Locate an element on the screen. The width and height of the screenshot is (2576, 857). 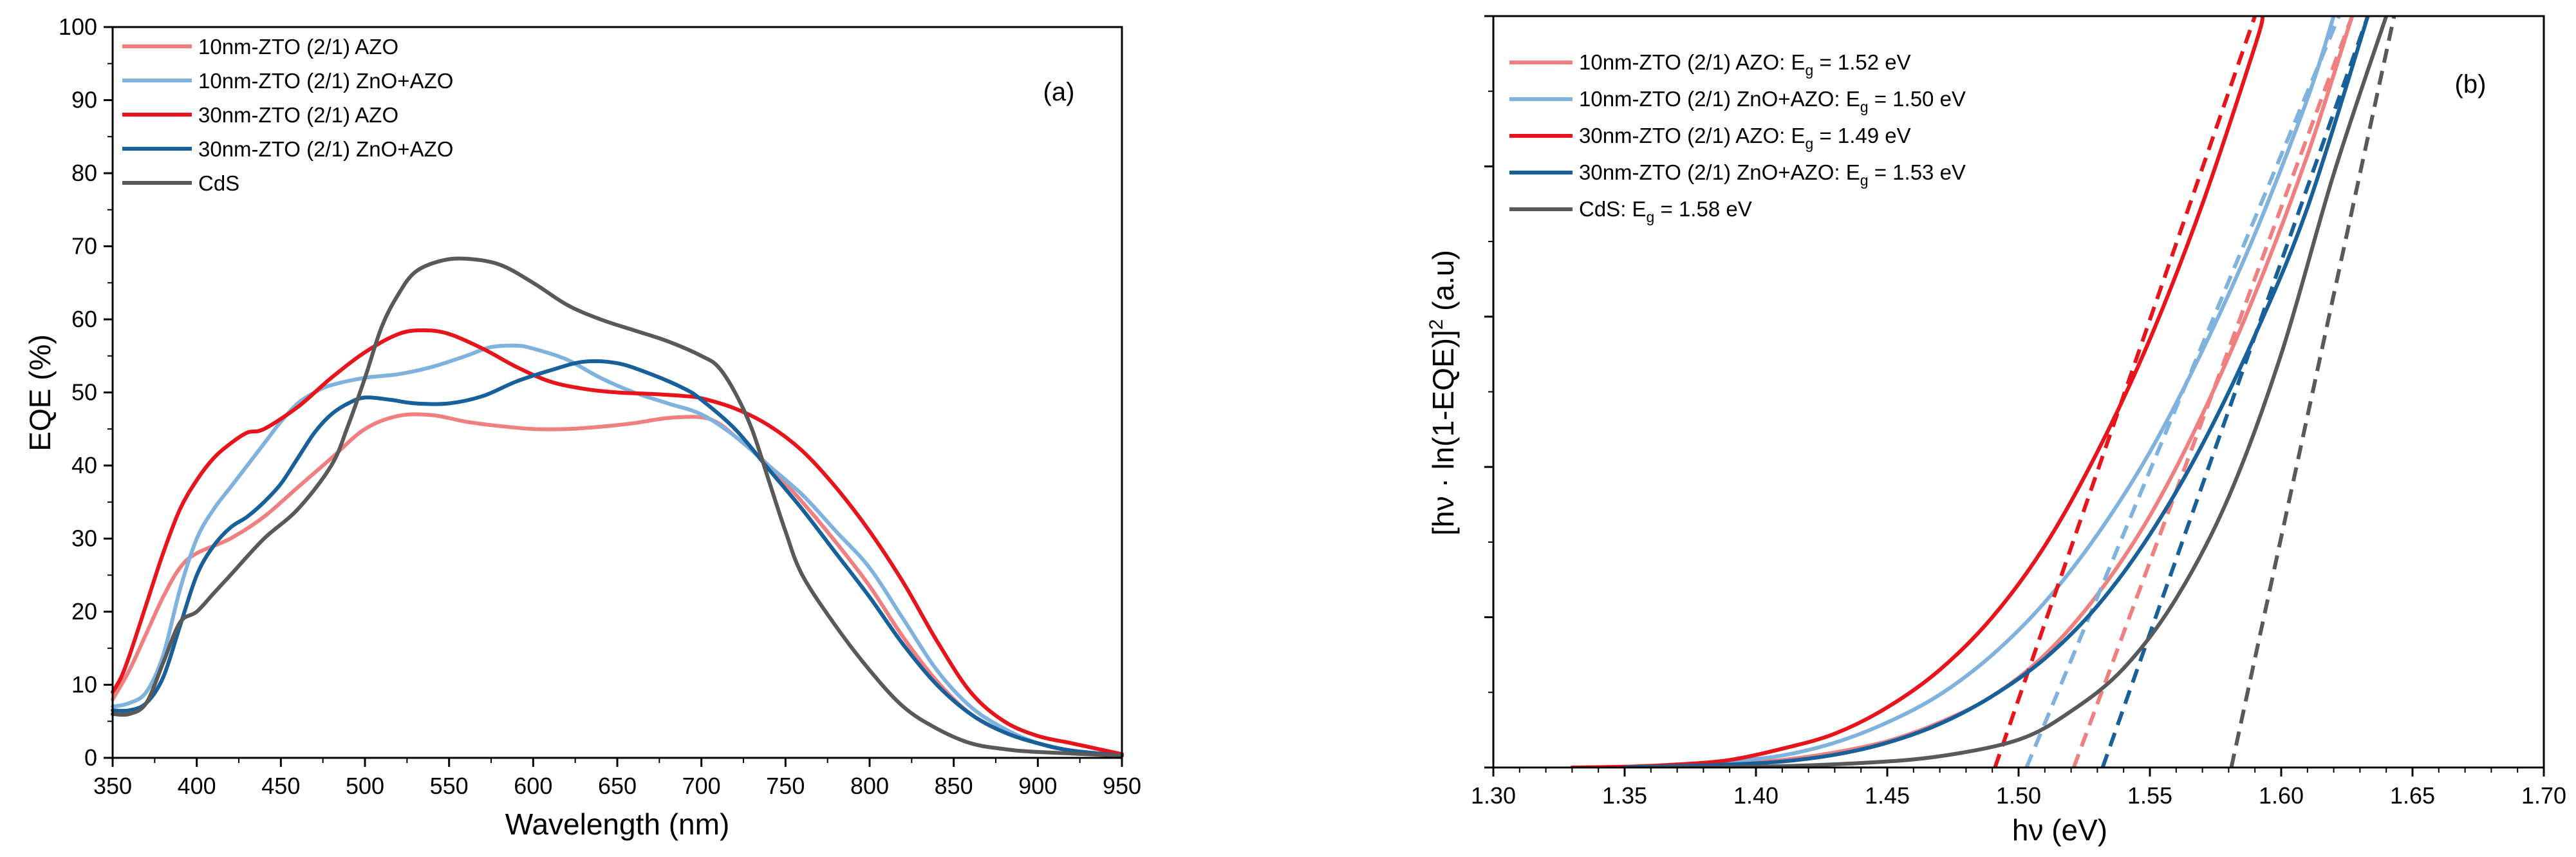
panel-a-y-tick-label: 40 is located at coordinates (84, 465).